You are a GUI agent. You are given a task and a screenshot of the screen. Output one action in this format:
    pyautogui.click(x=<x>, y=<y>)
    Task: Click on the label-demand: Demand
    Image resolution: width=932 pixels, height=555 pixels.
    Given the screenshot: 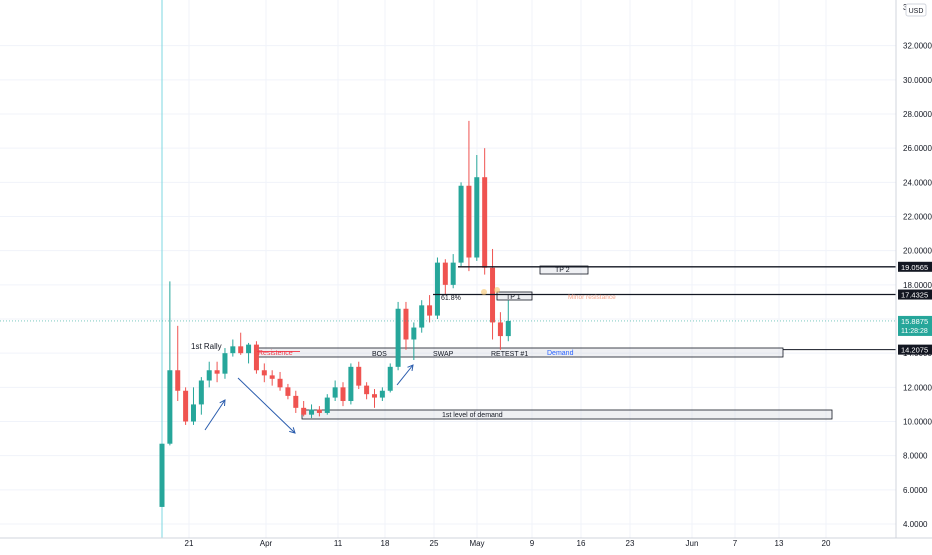 What is the action you would take?
    pyautogui.click(x=560, y=353)
    